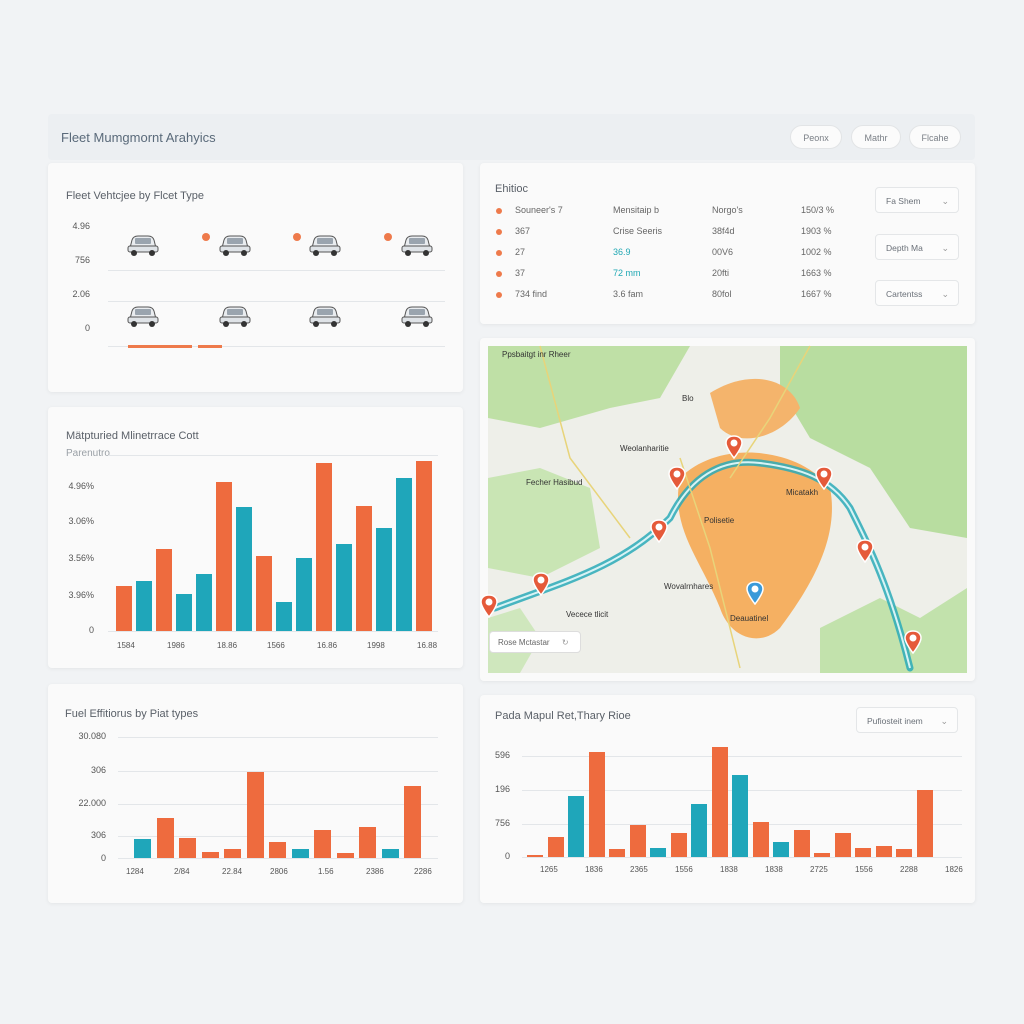 The width and height of the screenshot is (1024, 1024). What do you see at coordinates (917, 200) in the screenshot?
I see `dropdown-1: Fa Shem ⌄` at bounding box center [917, 200].